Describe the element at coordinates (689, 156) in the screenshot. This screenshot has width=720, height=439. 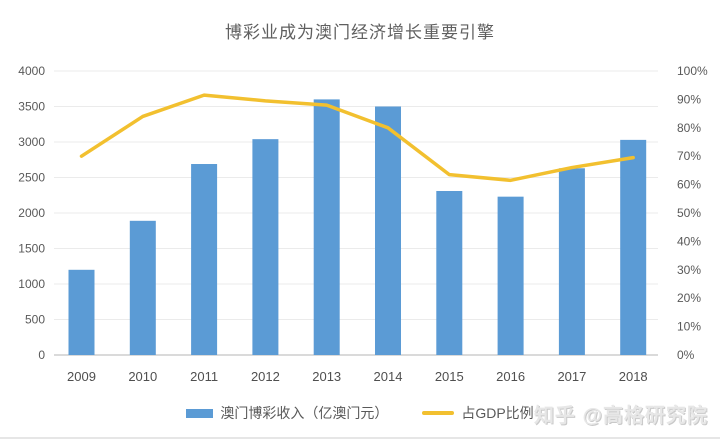
I see `svg-text: 70%` at that location.